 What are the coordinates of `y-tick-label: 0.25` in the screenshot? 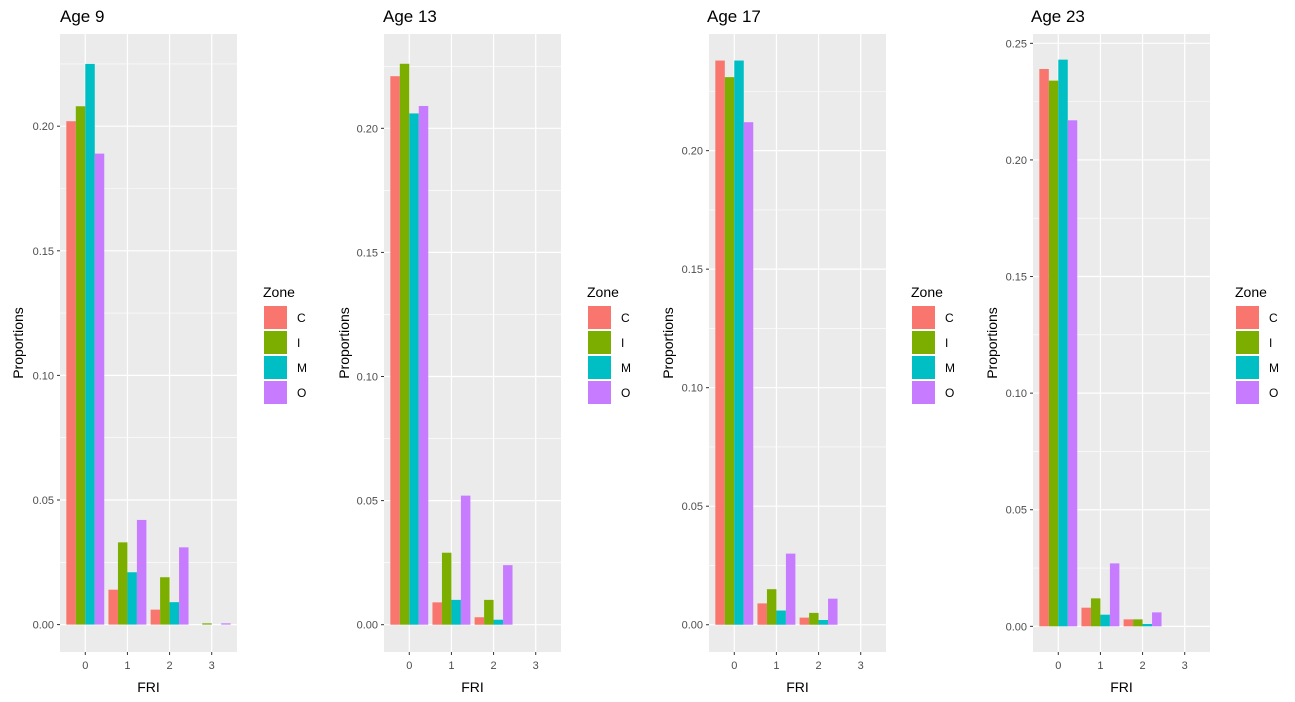 It's located at (1016, 44).